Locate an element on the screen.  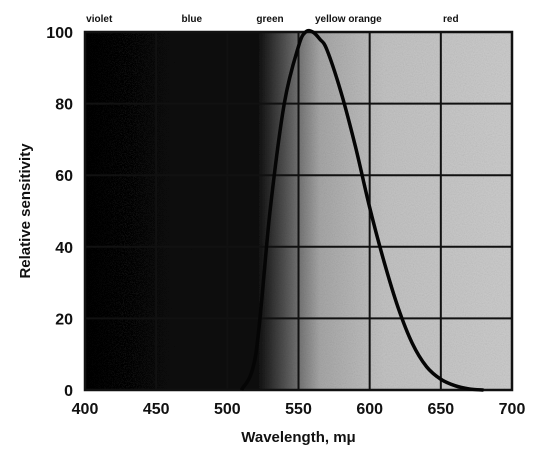
y-tick-label: 60 is located at coordinates (64, 176).